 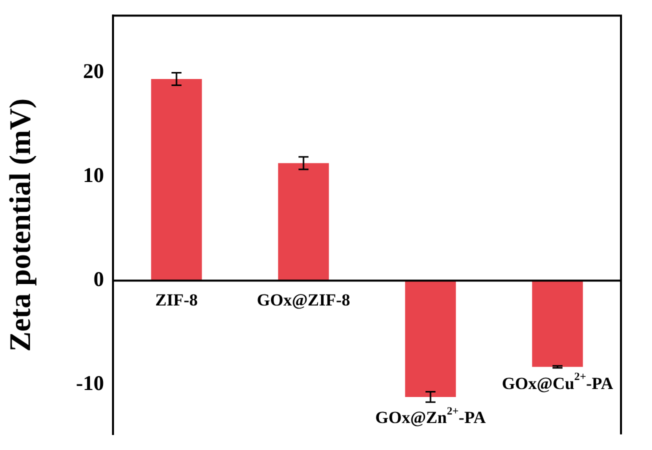 What do you see at coordinates (176, 300) in the screenshot?
I see `x-tick-label: ZIF-8` at bounding box center [176, 300].